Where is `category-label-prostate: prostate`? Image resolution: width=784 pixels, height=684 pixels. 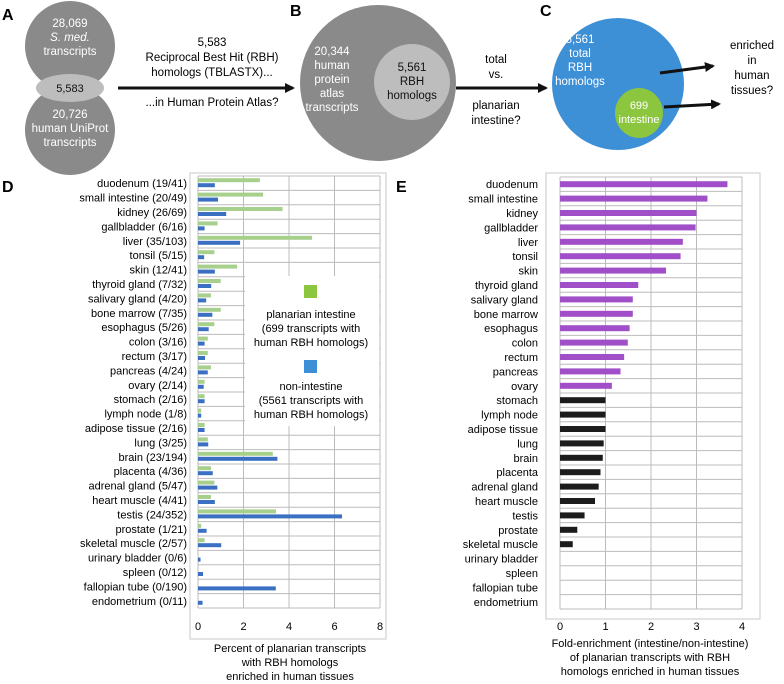
category-label-prostate: prostate is located at coordinates (518, 531).